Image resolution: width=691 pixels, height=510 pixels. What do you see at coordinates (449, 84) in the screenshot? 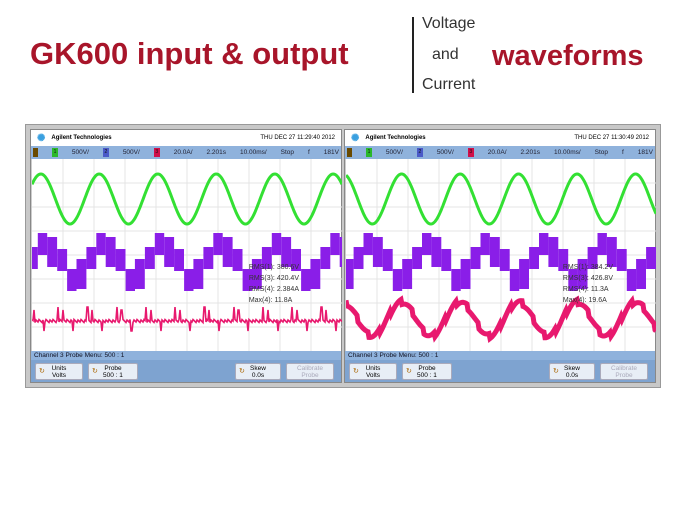
I see `side-word-current: Current` at bounding box center [449, 84].